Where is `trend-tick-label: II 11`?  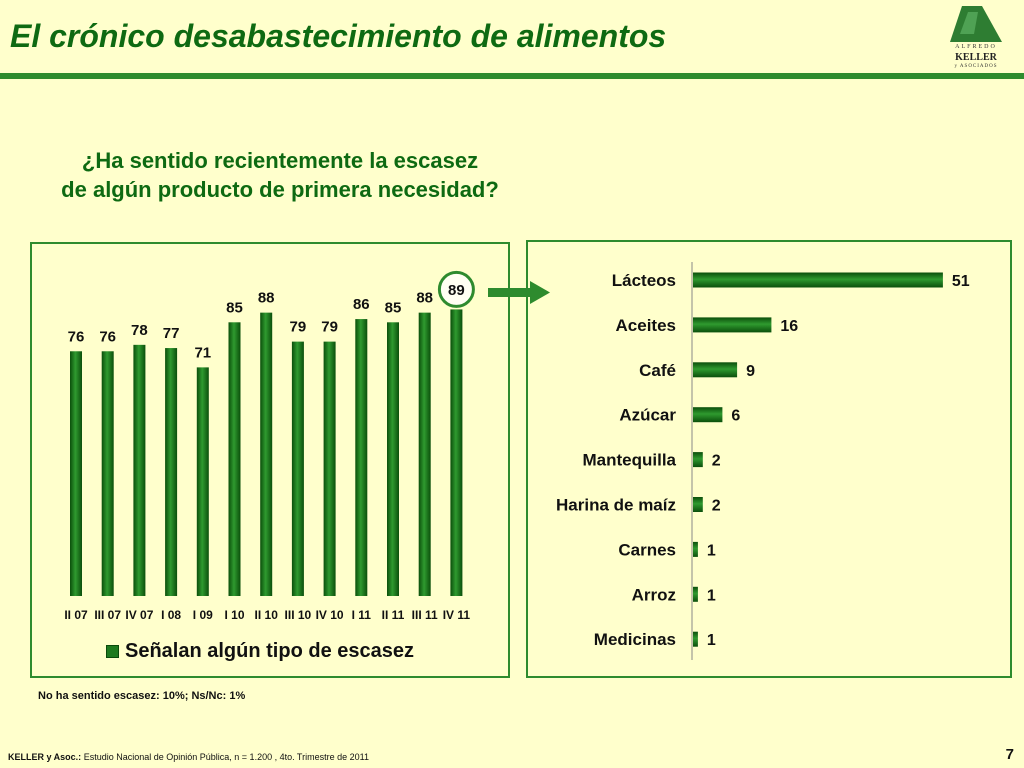 trend-tick-label: II 11 is located at coordinates (393, 615).